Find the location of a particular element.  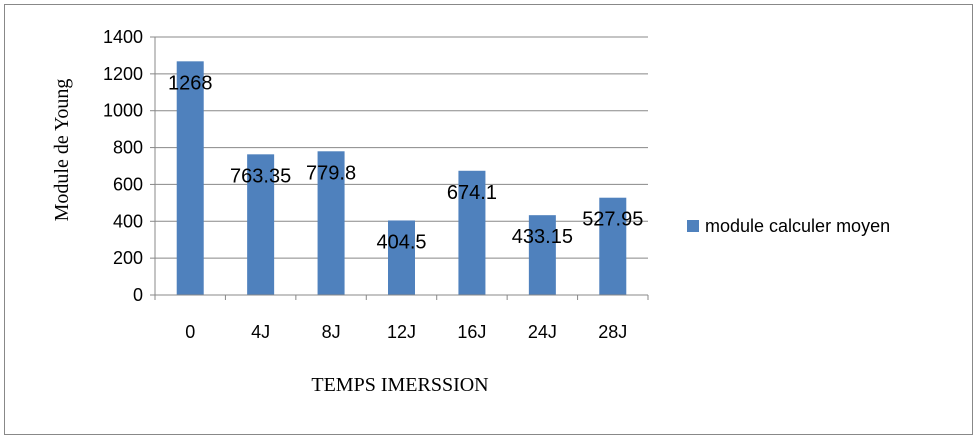

legend-swatch is located at coordinates (693, 226).